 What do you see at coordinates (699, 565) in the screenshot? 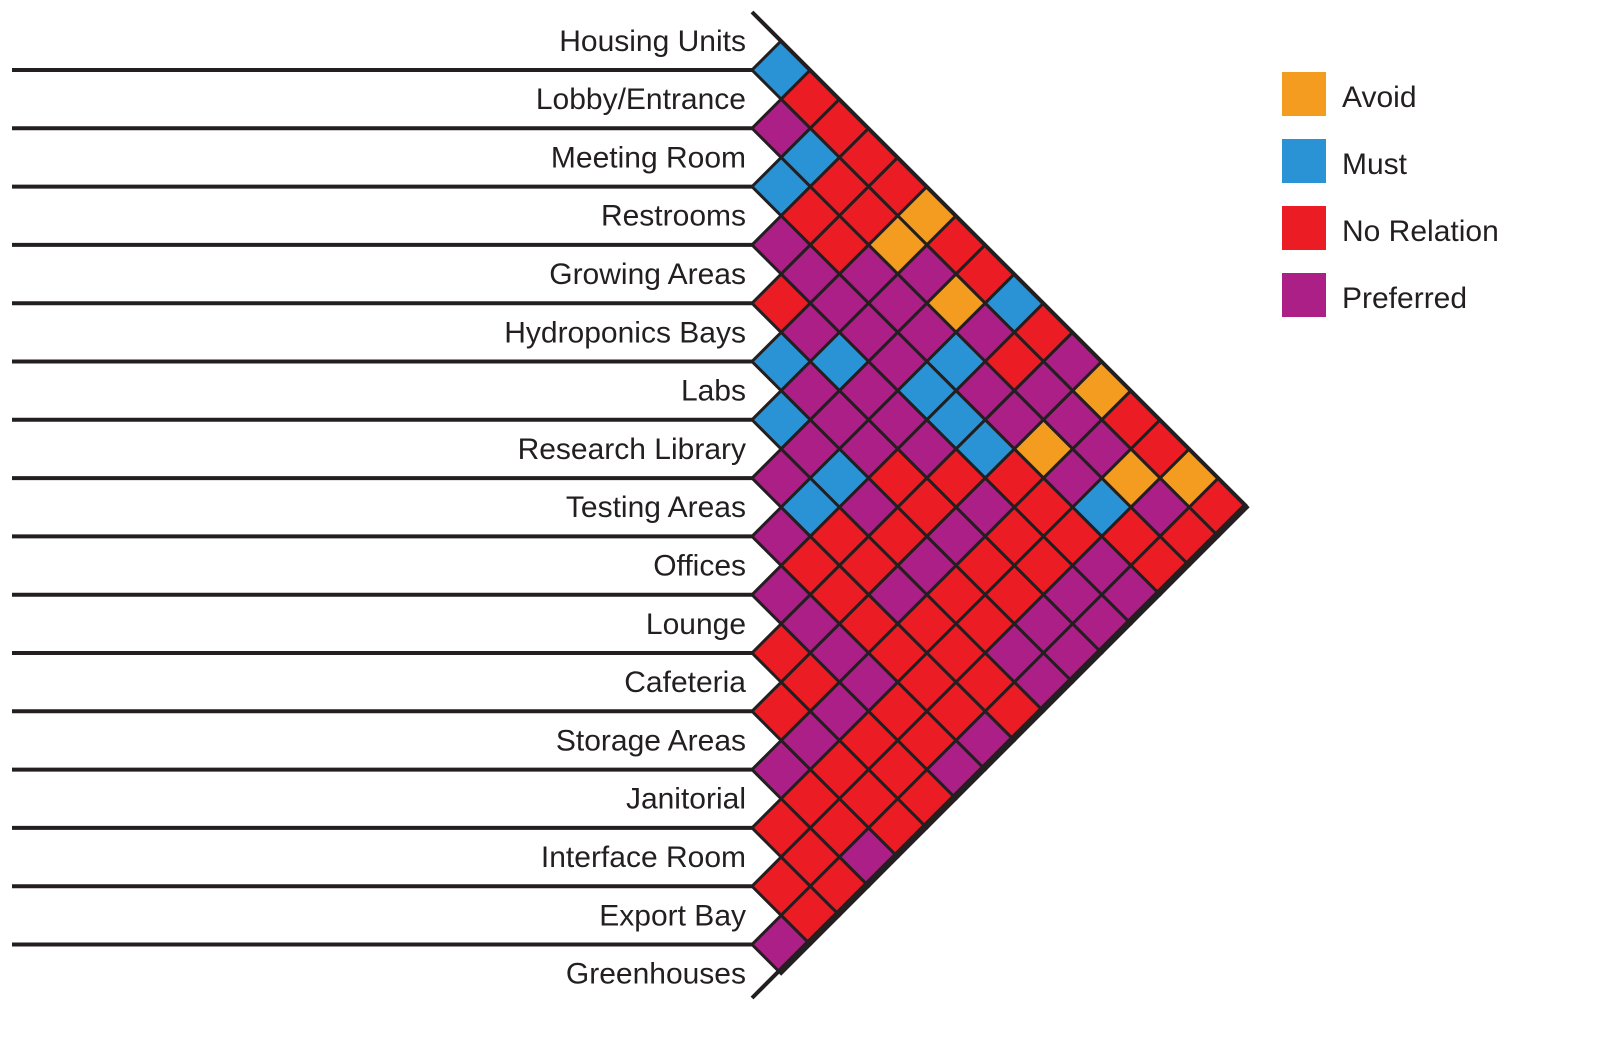
I see `room-label: Offices` at bounding box center [699, 565].